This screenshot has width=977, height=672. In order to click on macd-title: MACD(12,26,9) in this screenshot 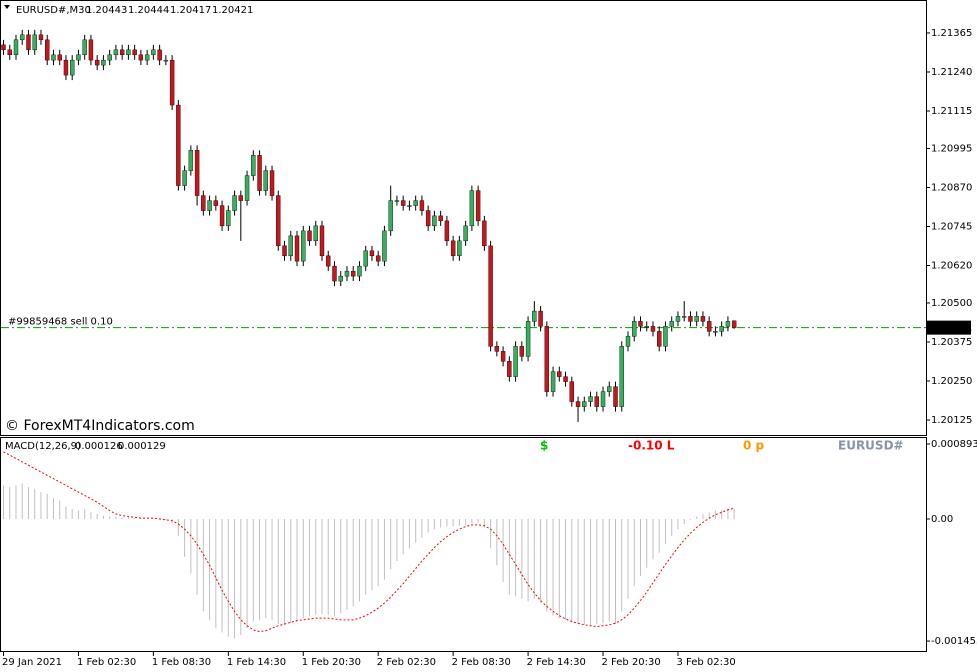, I will do `click(43, 446)`.